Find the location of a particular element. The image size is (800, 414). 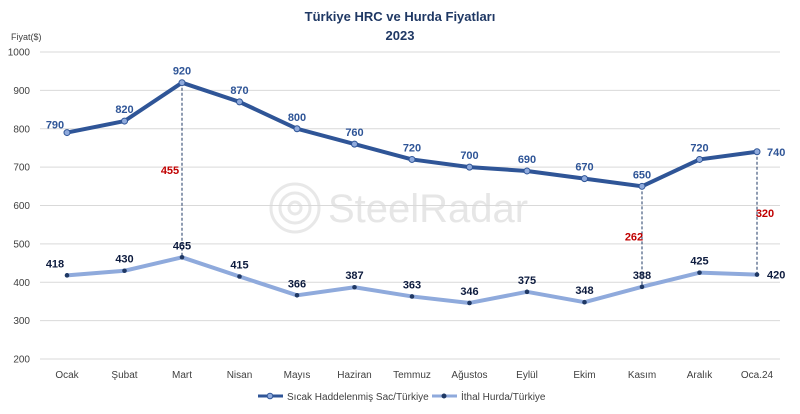

watermark-logo-outer is located at coordinates (295, 208).